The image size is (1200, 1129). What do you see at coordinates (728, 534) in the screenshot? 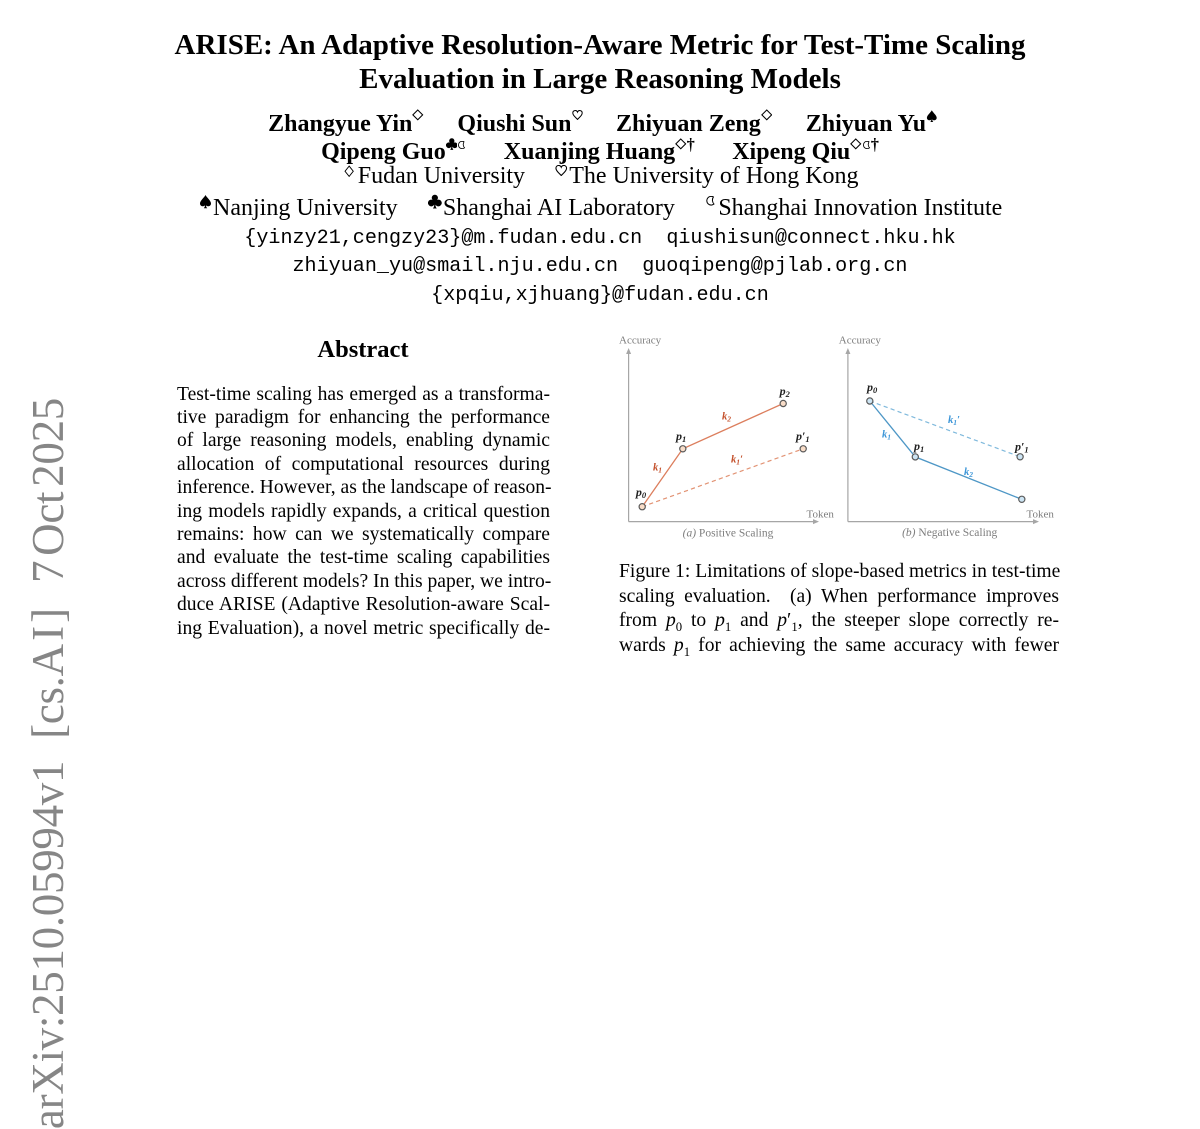
I see `svg-text: (a) Positive Scaling` at bounding box center [728, 534].